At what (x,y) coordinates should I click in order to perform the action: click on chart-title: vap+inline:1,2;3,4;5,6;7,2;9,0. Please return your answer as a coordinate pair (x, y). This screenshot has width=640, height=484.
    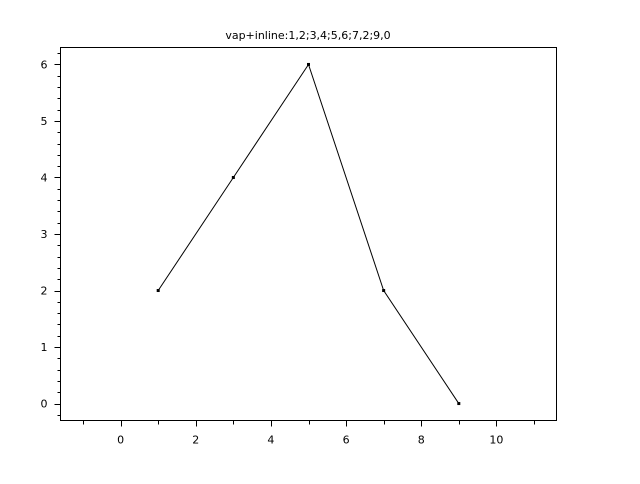
    Looking at the image, I should click on (307, 35).